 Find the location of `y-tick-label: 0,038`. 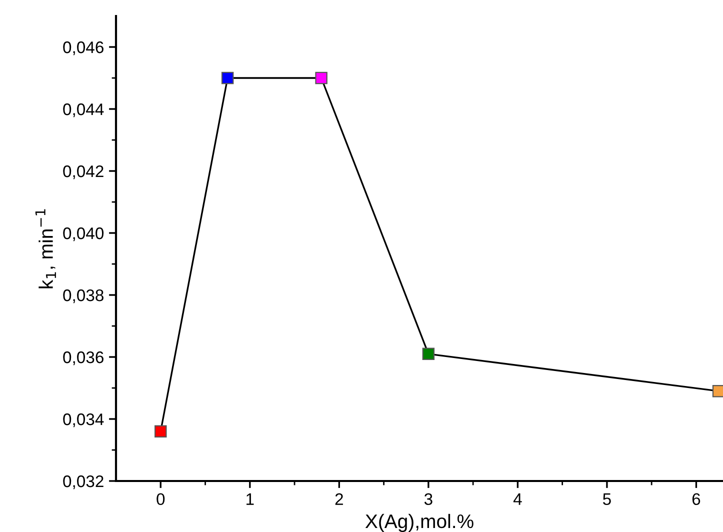

y-tick-label: 0,038 is located at coordinates (83, 296).